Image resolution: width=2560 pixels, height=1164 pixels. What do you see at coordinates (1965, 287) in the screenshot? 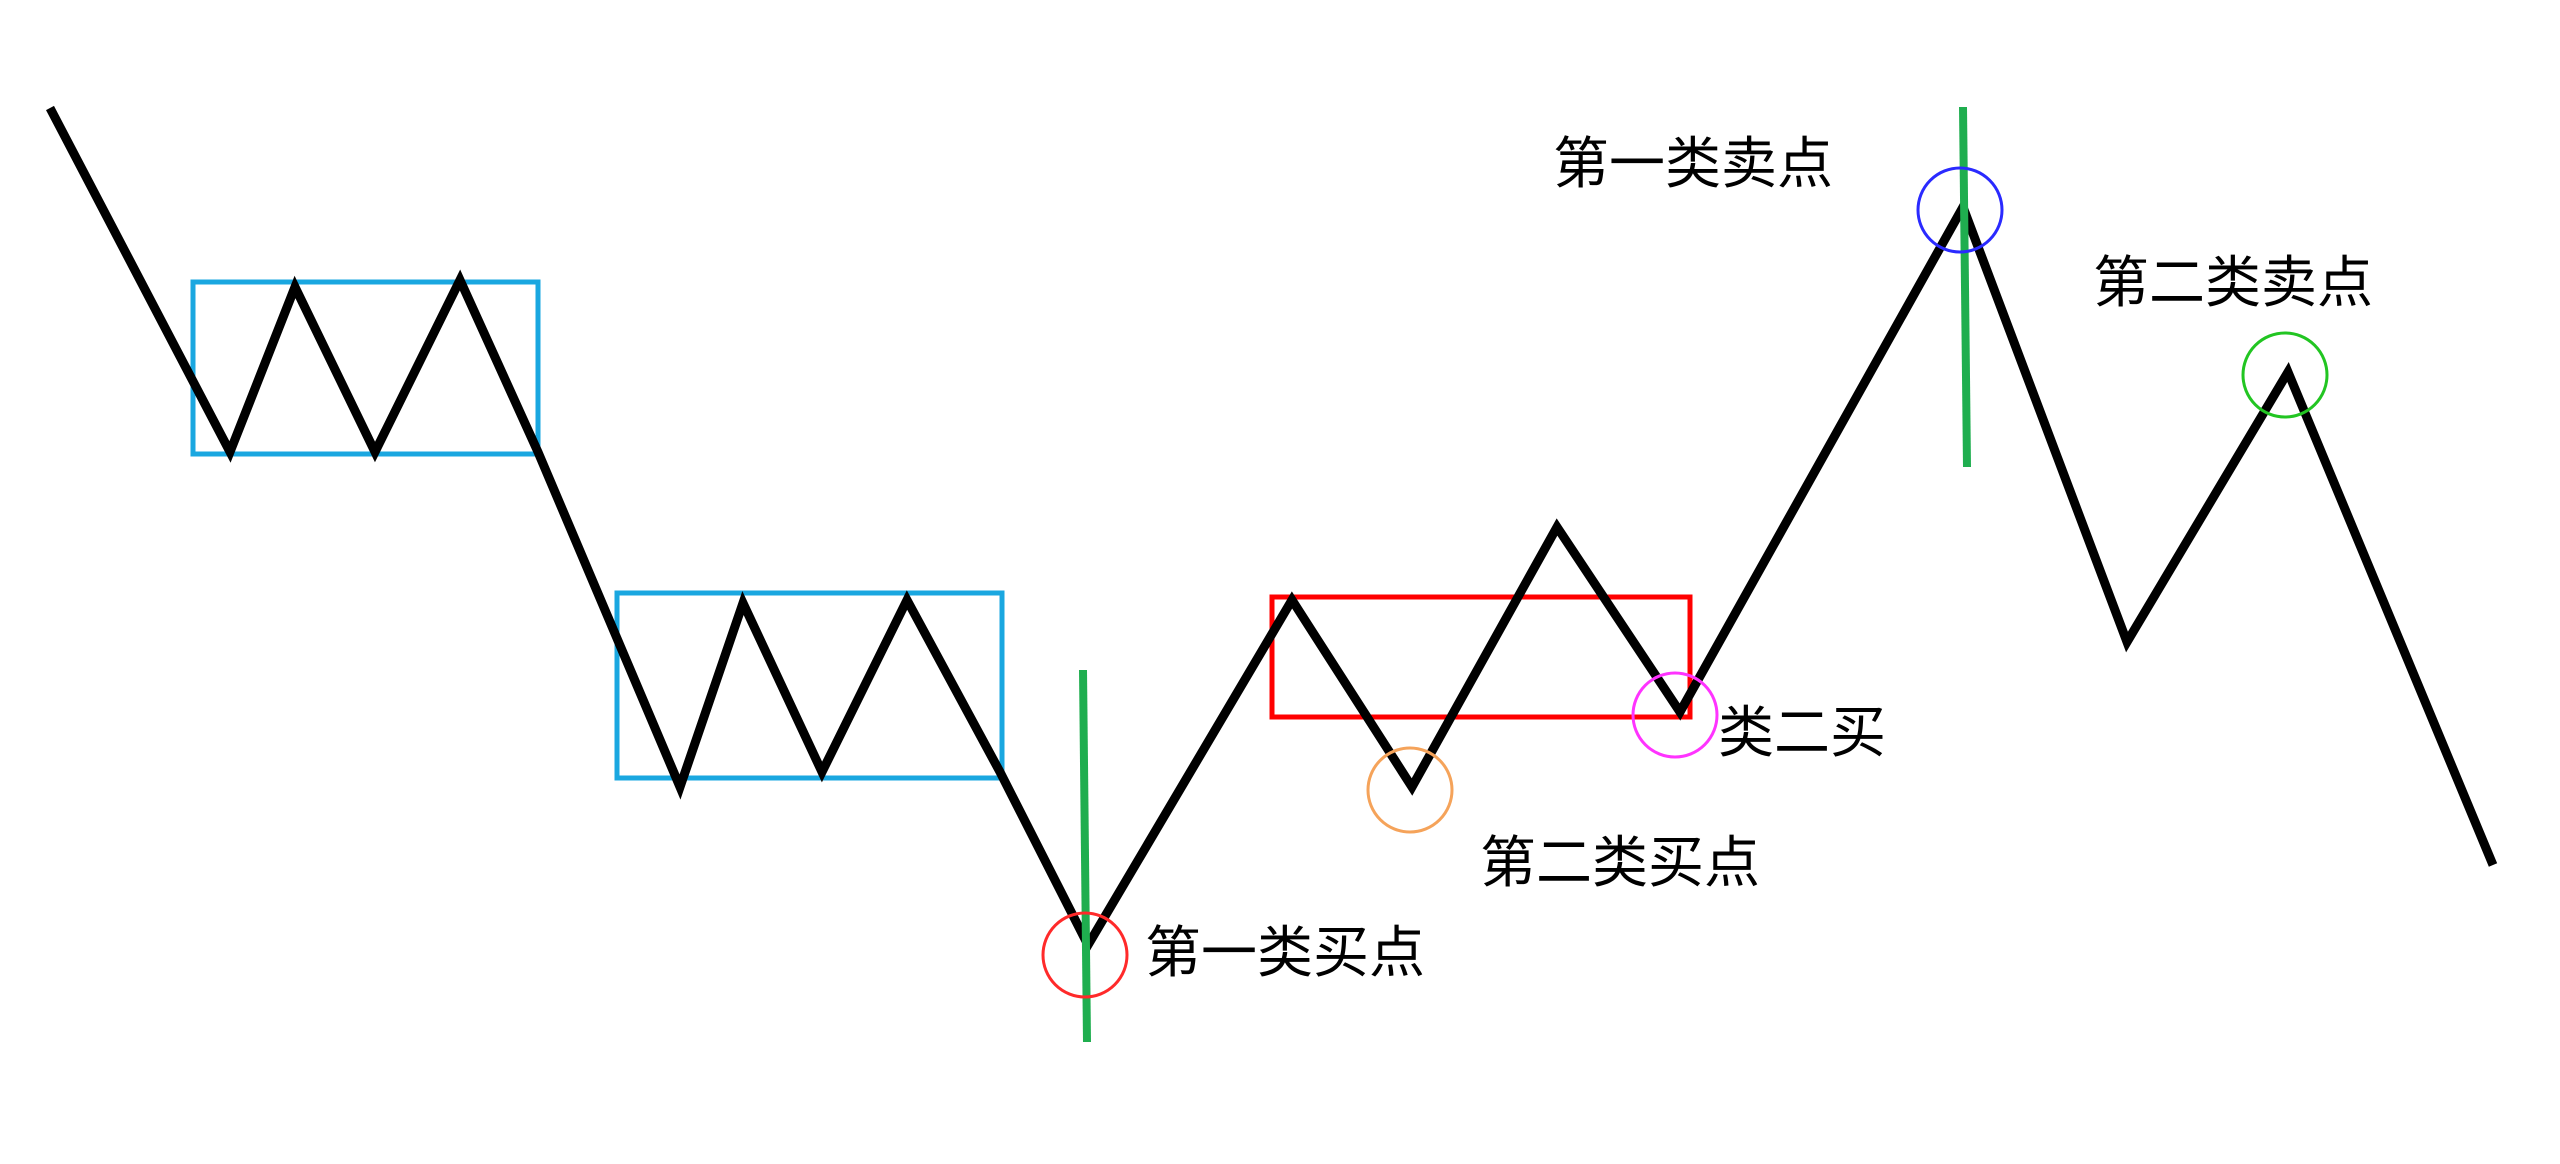
I see `sell1-marker-line` at bounding box center [1965, 287].